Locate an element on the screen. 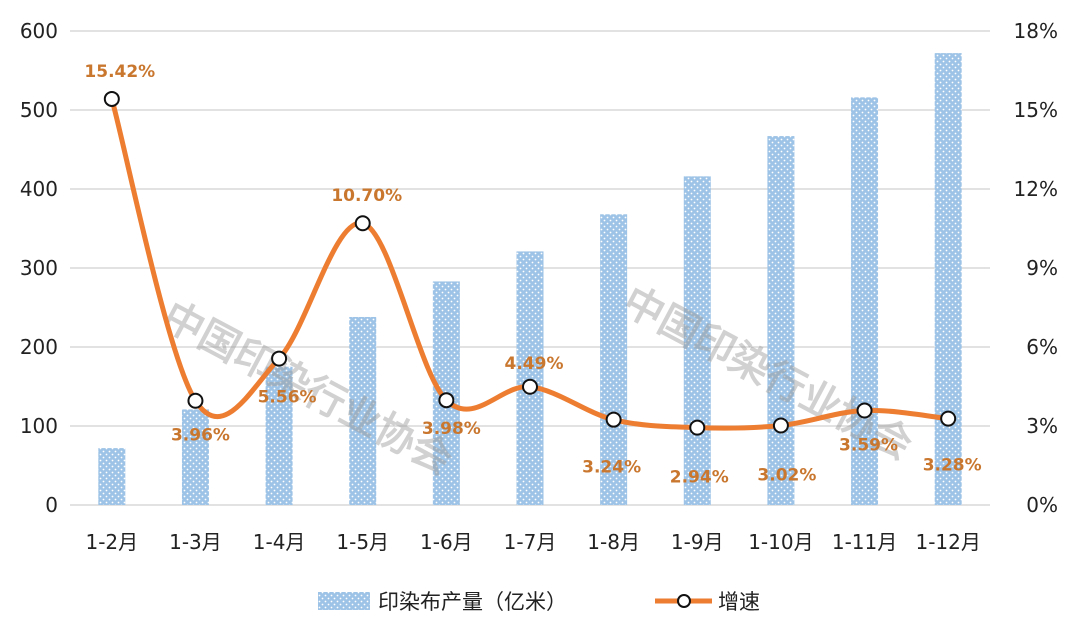 This screenshot has height=643, width=1080. x-tick-label: 1-11月 is located at coordinates (864, 542).